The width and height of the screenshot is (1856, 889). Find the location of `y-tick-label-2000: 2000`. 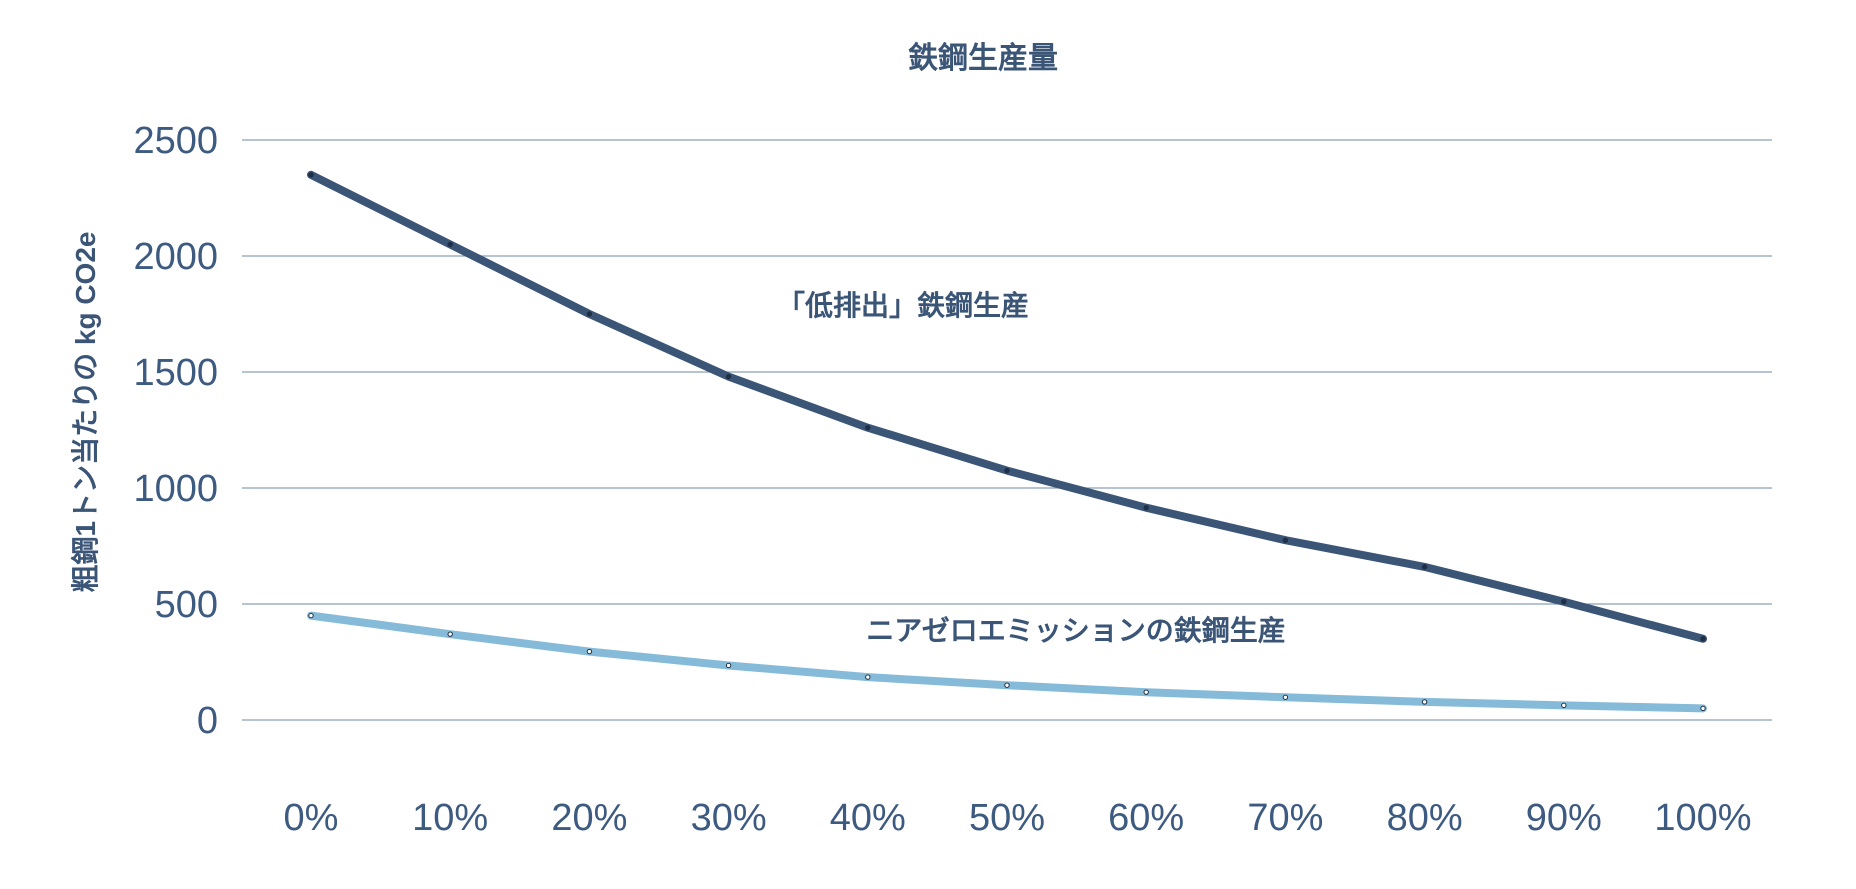

y-tick-label-2000: 2000 is located at coordinates (175, 257).